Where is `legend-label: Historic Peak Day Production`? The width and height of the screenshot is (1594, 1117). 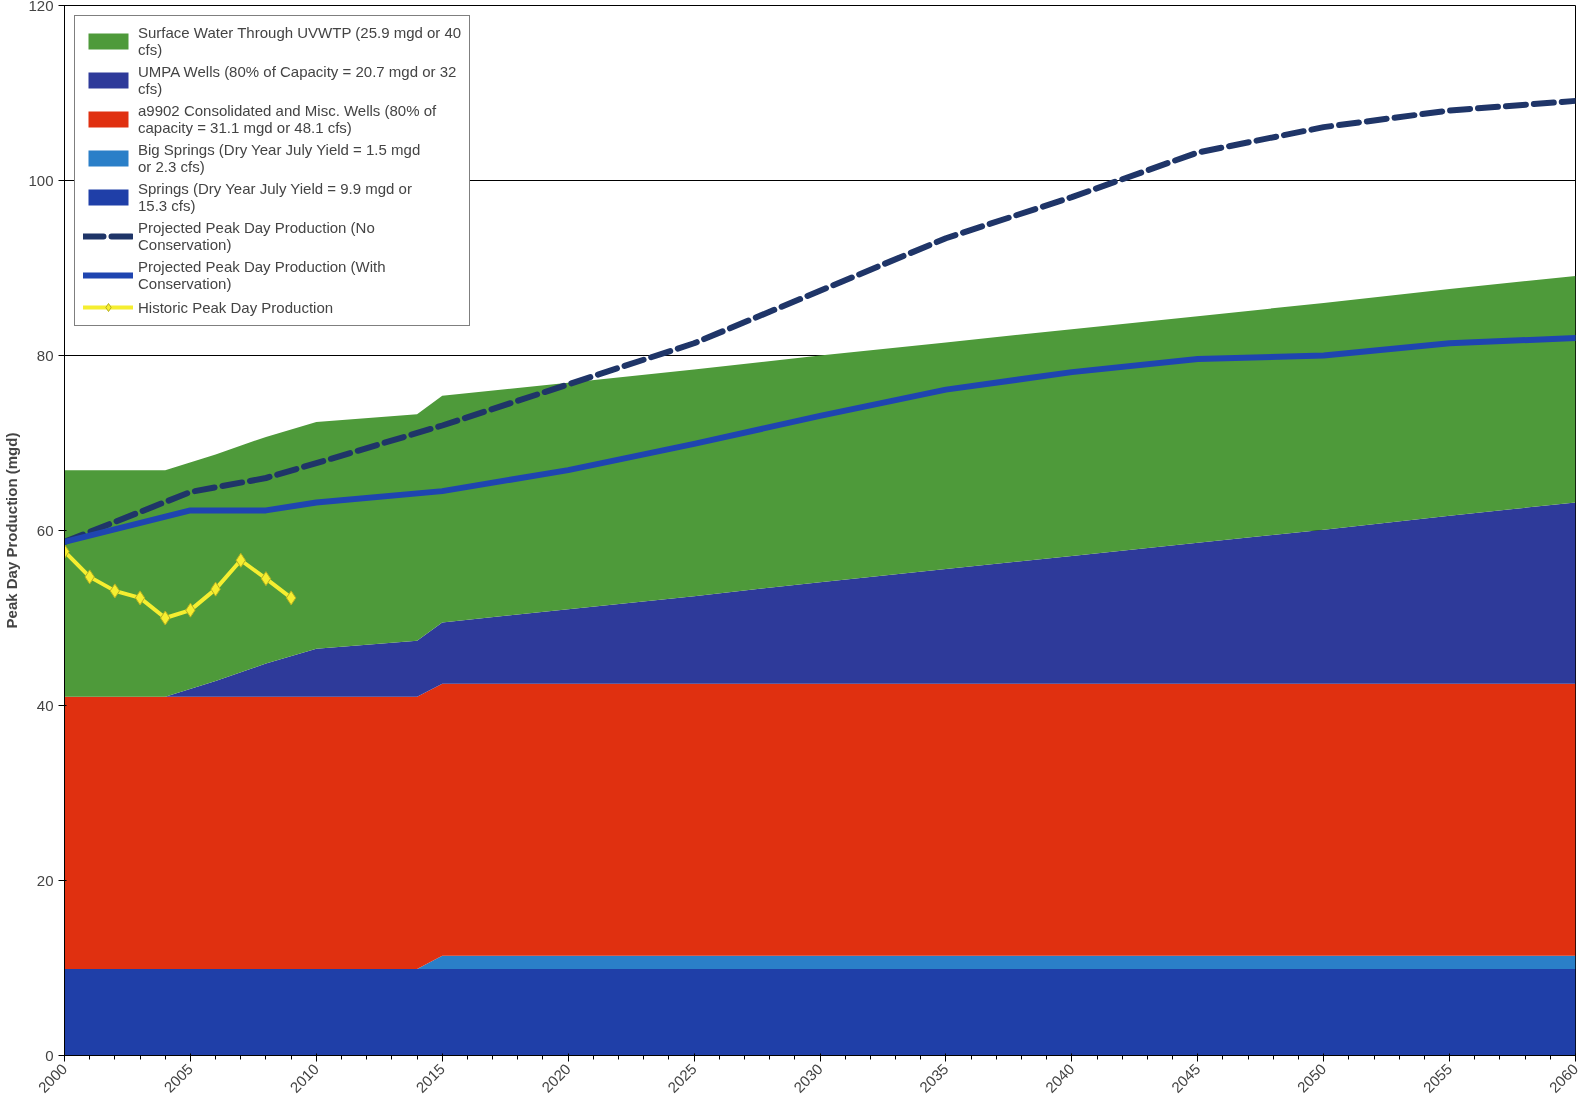
legend-label: Historic Peak Day Production is located at coordinates (236, 307).